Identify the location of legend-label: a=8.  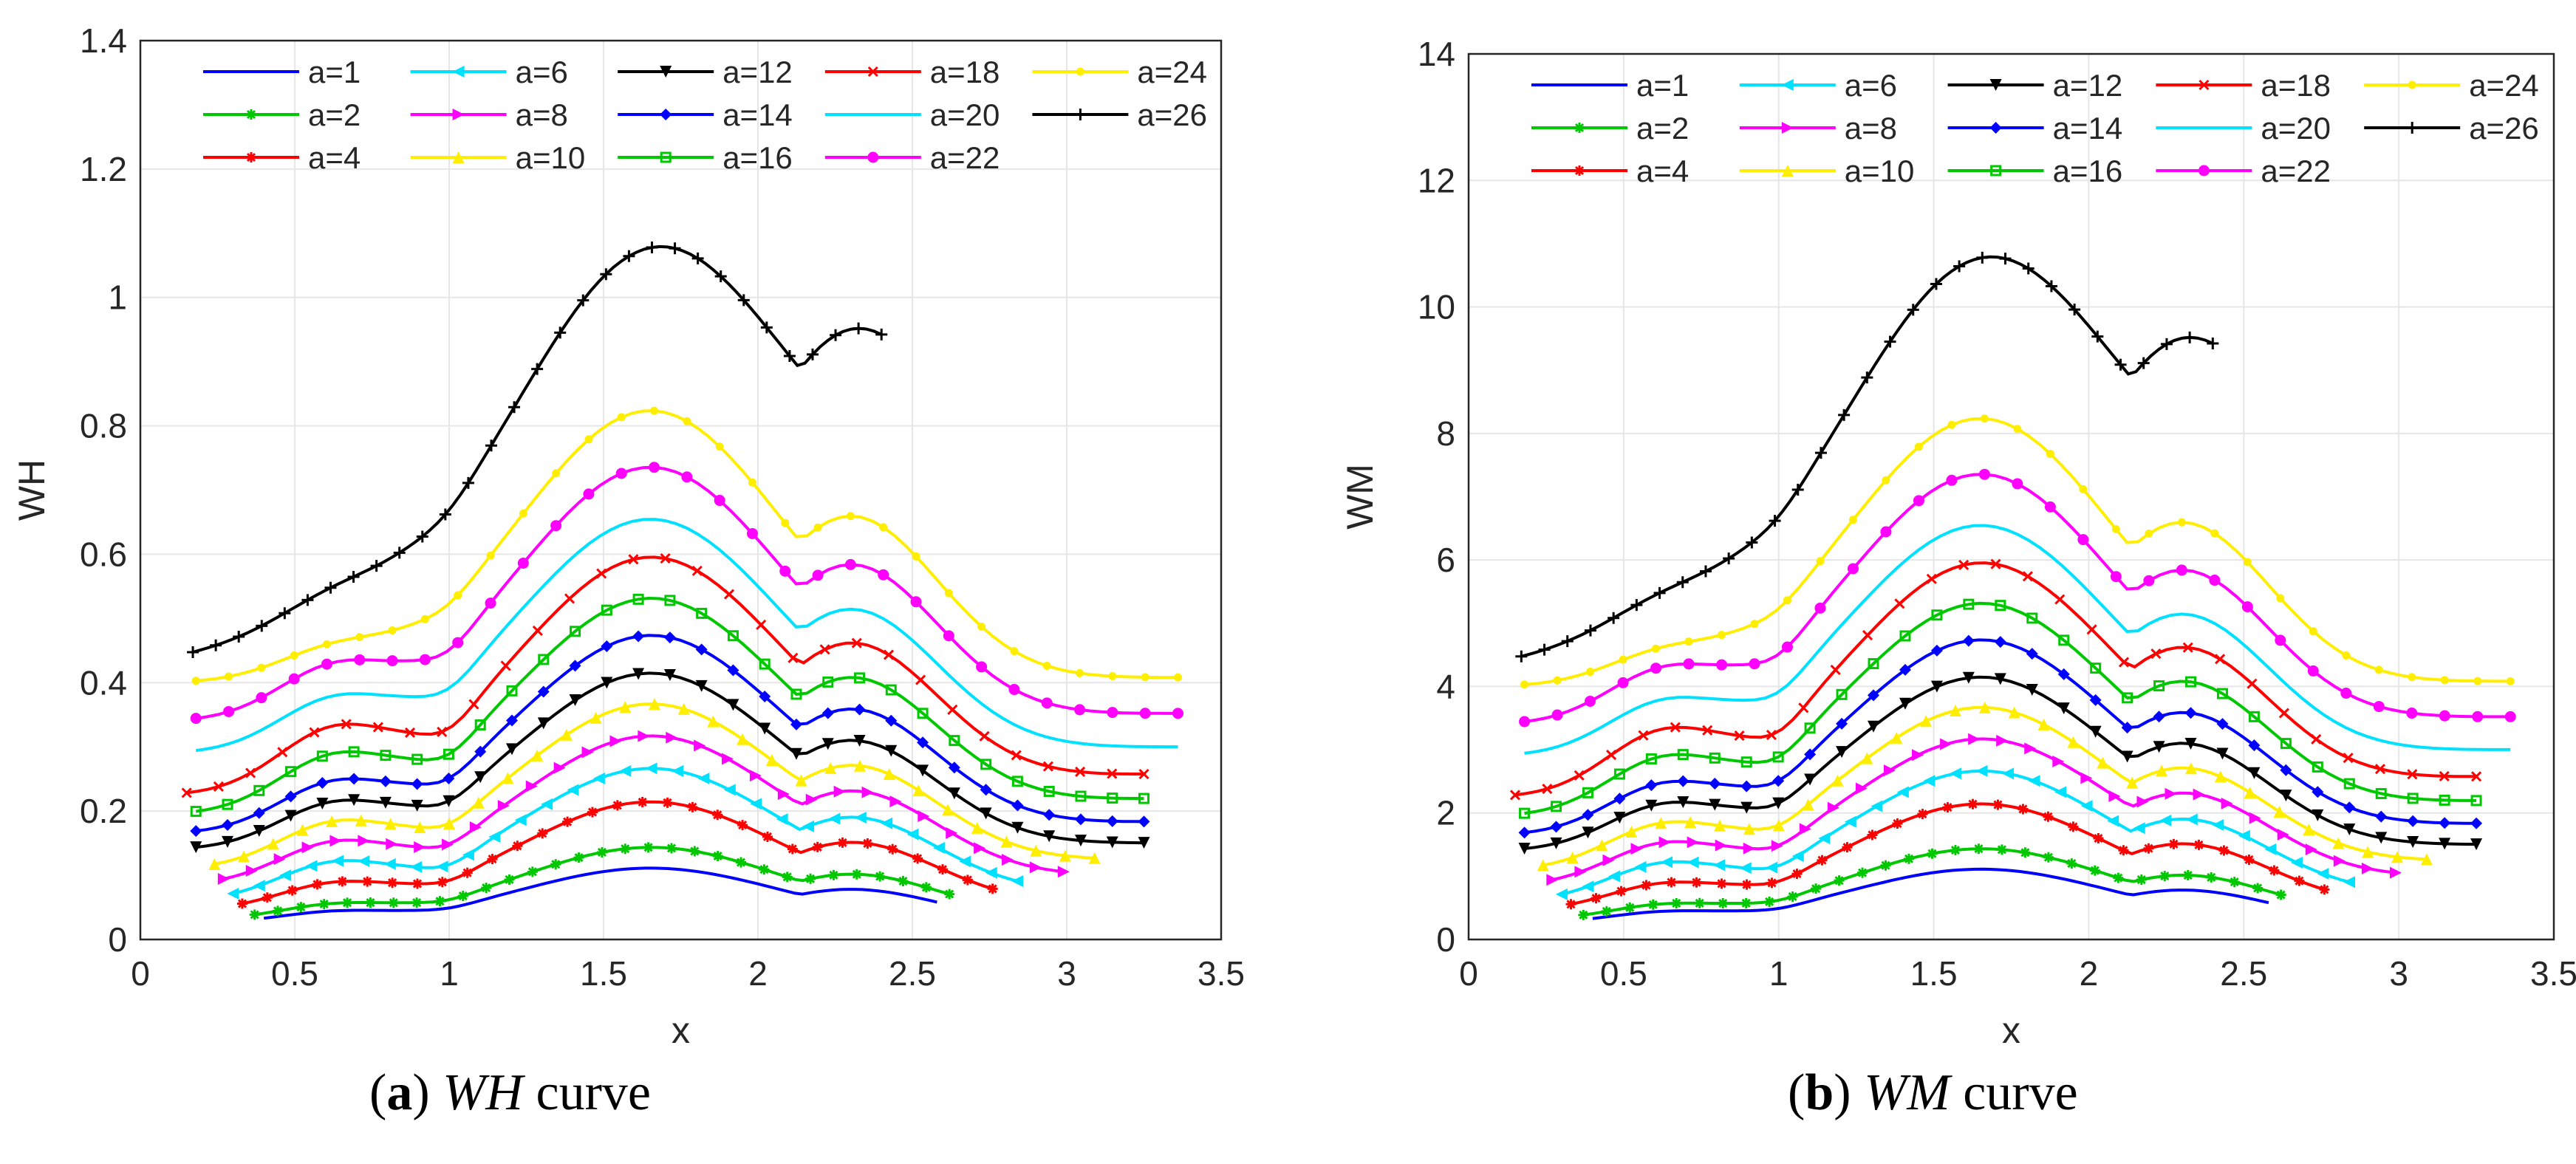
(1871, 128).